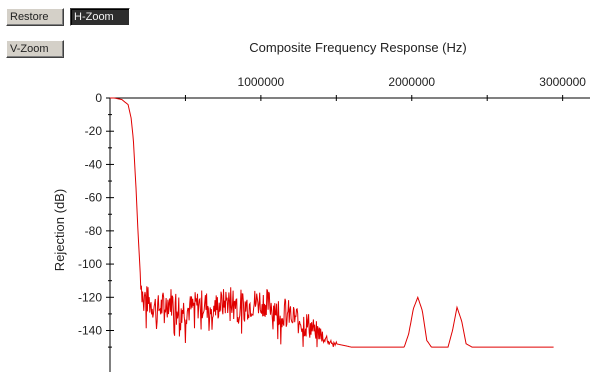 Image resolution: width=615 pixels, height=380 pixels. Describe the element at coordinates (94, 164) in the screenshot. I see `y-tick-label: -40` at that location.